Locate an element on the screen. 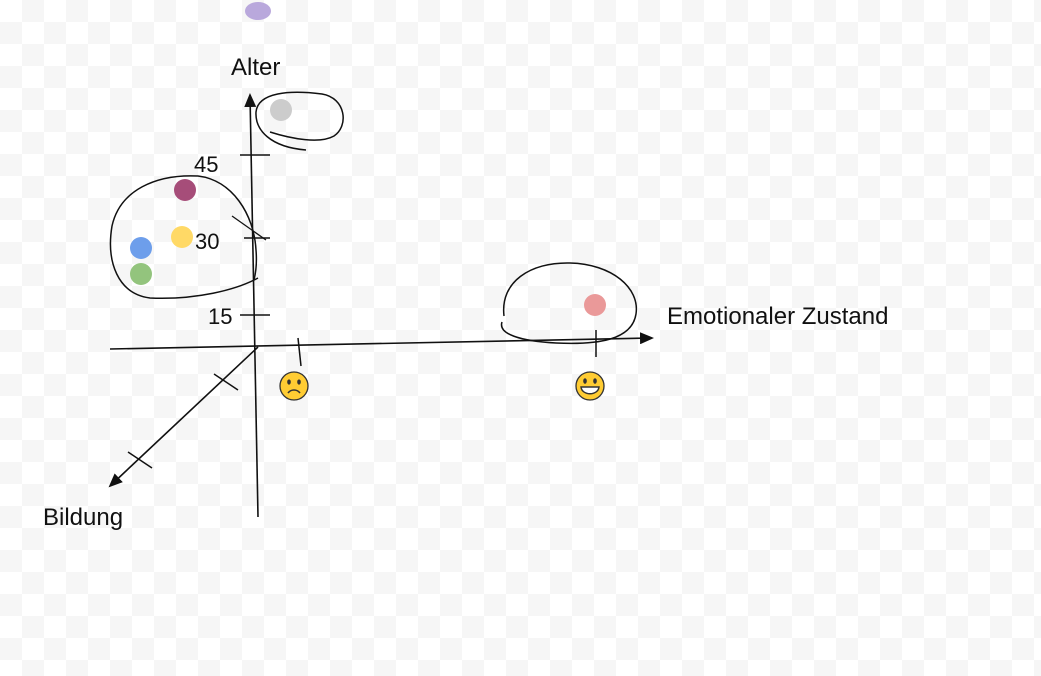 The image size is (1041, 676). dot-maroon is located at coordinates (185, 190).